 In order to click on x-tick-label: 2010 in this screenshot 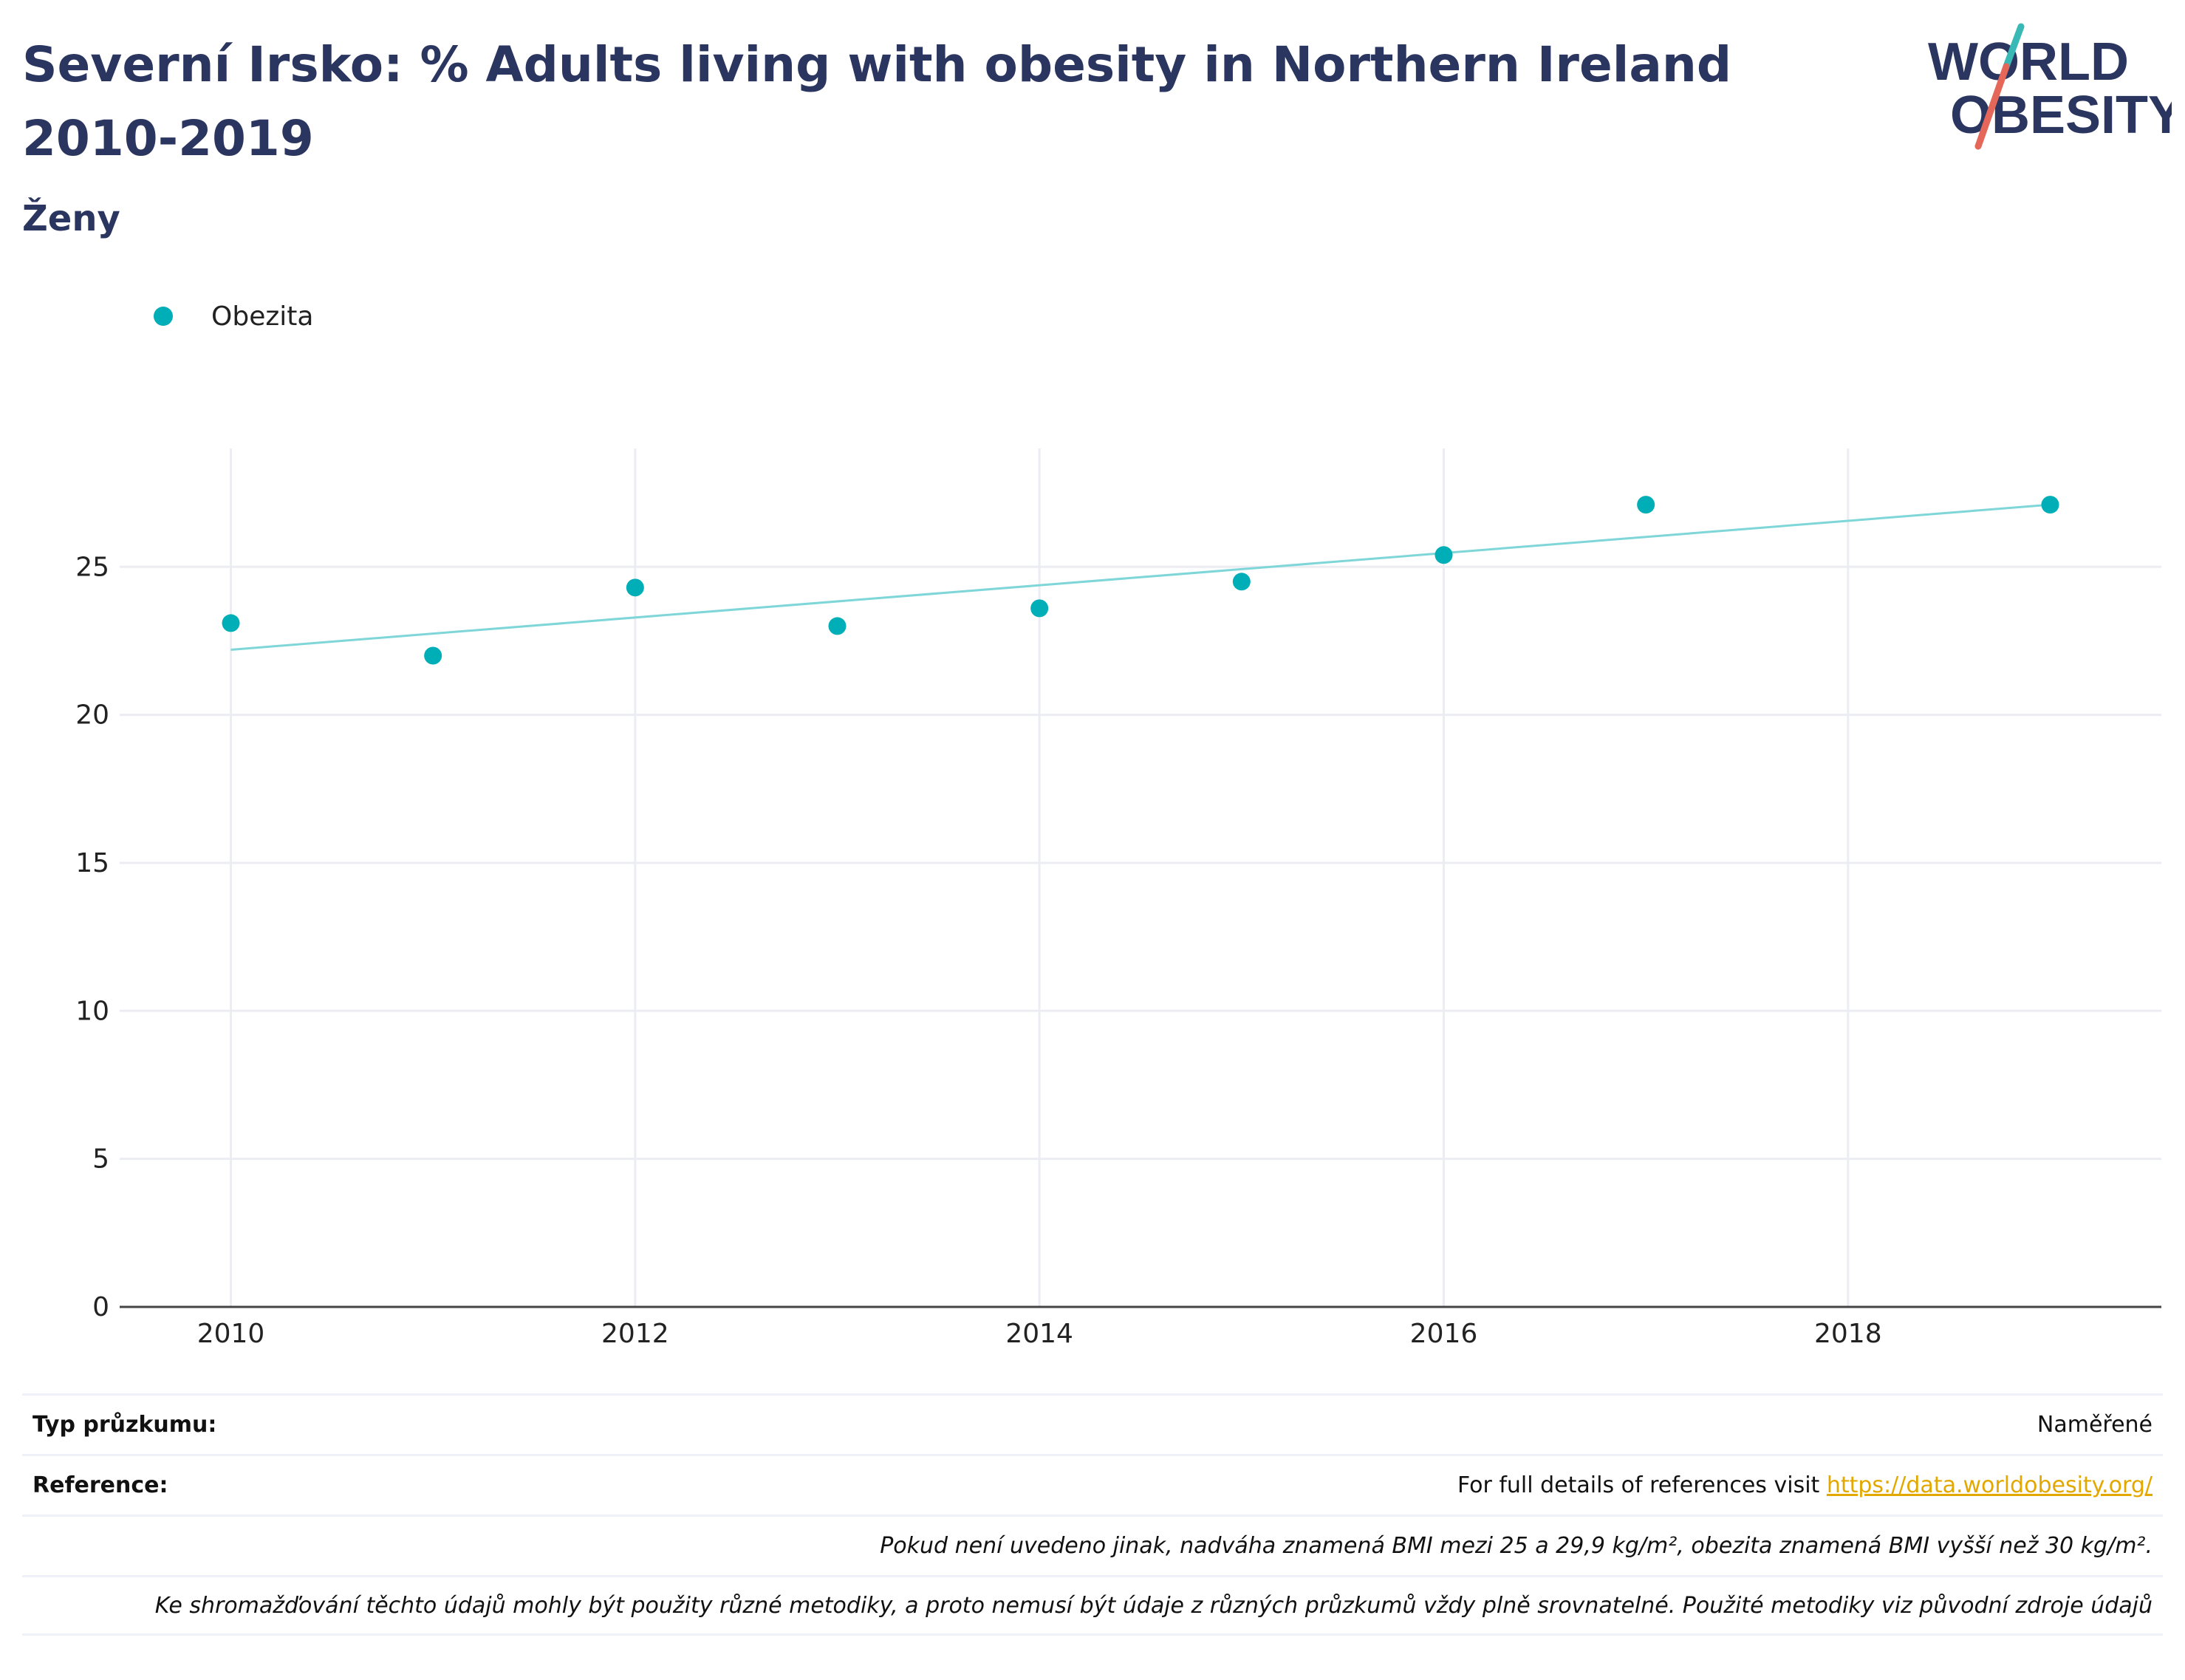, I will do `click(231, 1334)`.